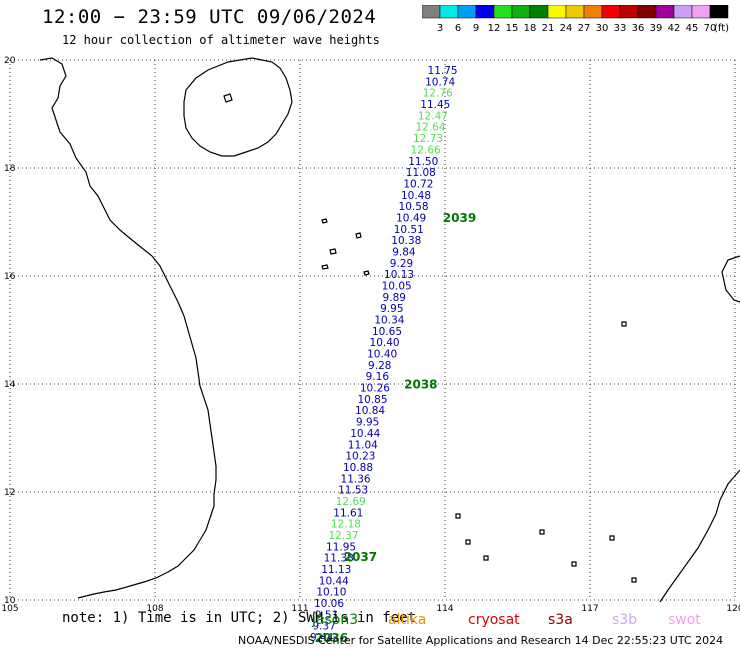  I want to click on satellite-s3a: s3a, so click(560, 620).